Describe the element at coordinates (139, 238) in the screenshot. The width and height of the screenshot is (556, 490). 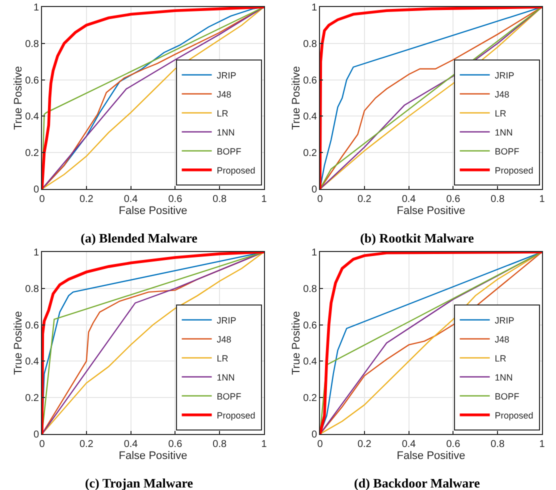
I see `text: (a) Blended Malware` at that location.